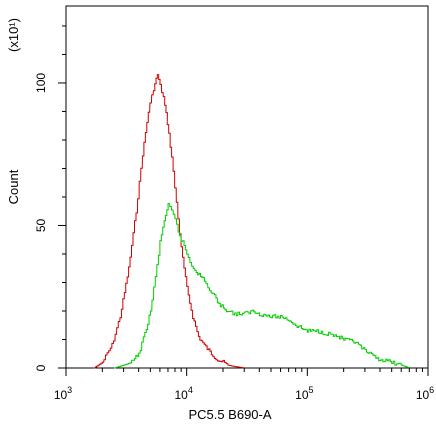 The height and width of the screenshot is (427, 436). I want to click on x-tick-label: 10⁶, so click(425, 393).